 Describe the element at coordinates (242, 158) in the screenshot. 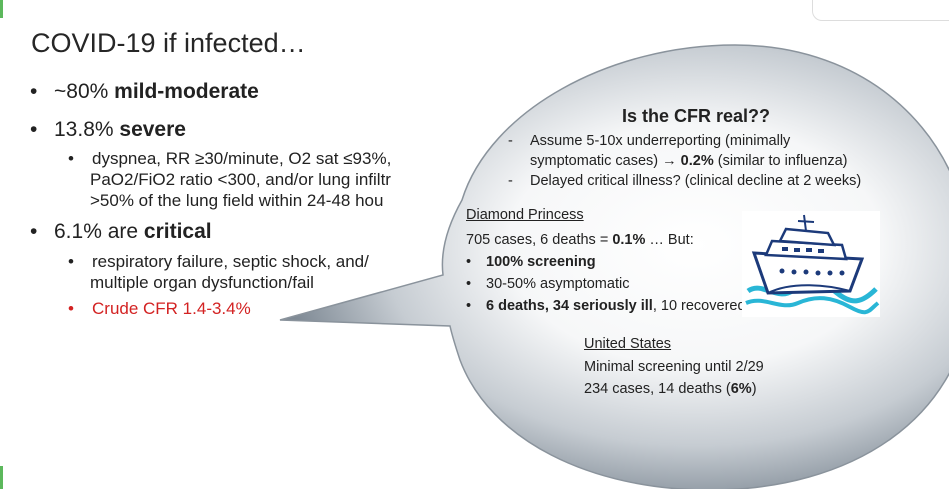

I see `severe-line-1: dyspnea, RR ≥30/minute, O2 sat ≤93%,` at that location.